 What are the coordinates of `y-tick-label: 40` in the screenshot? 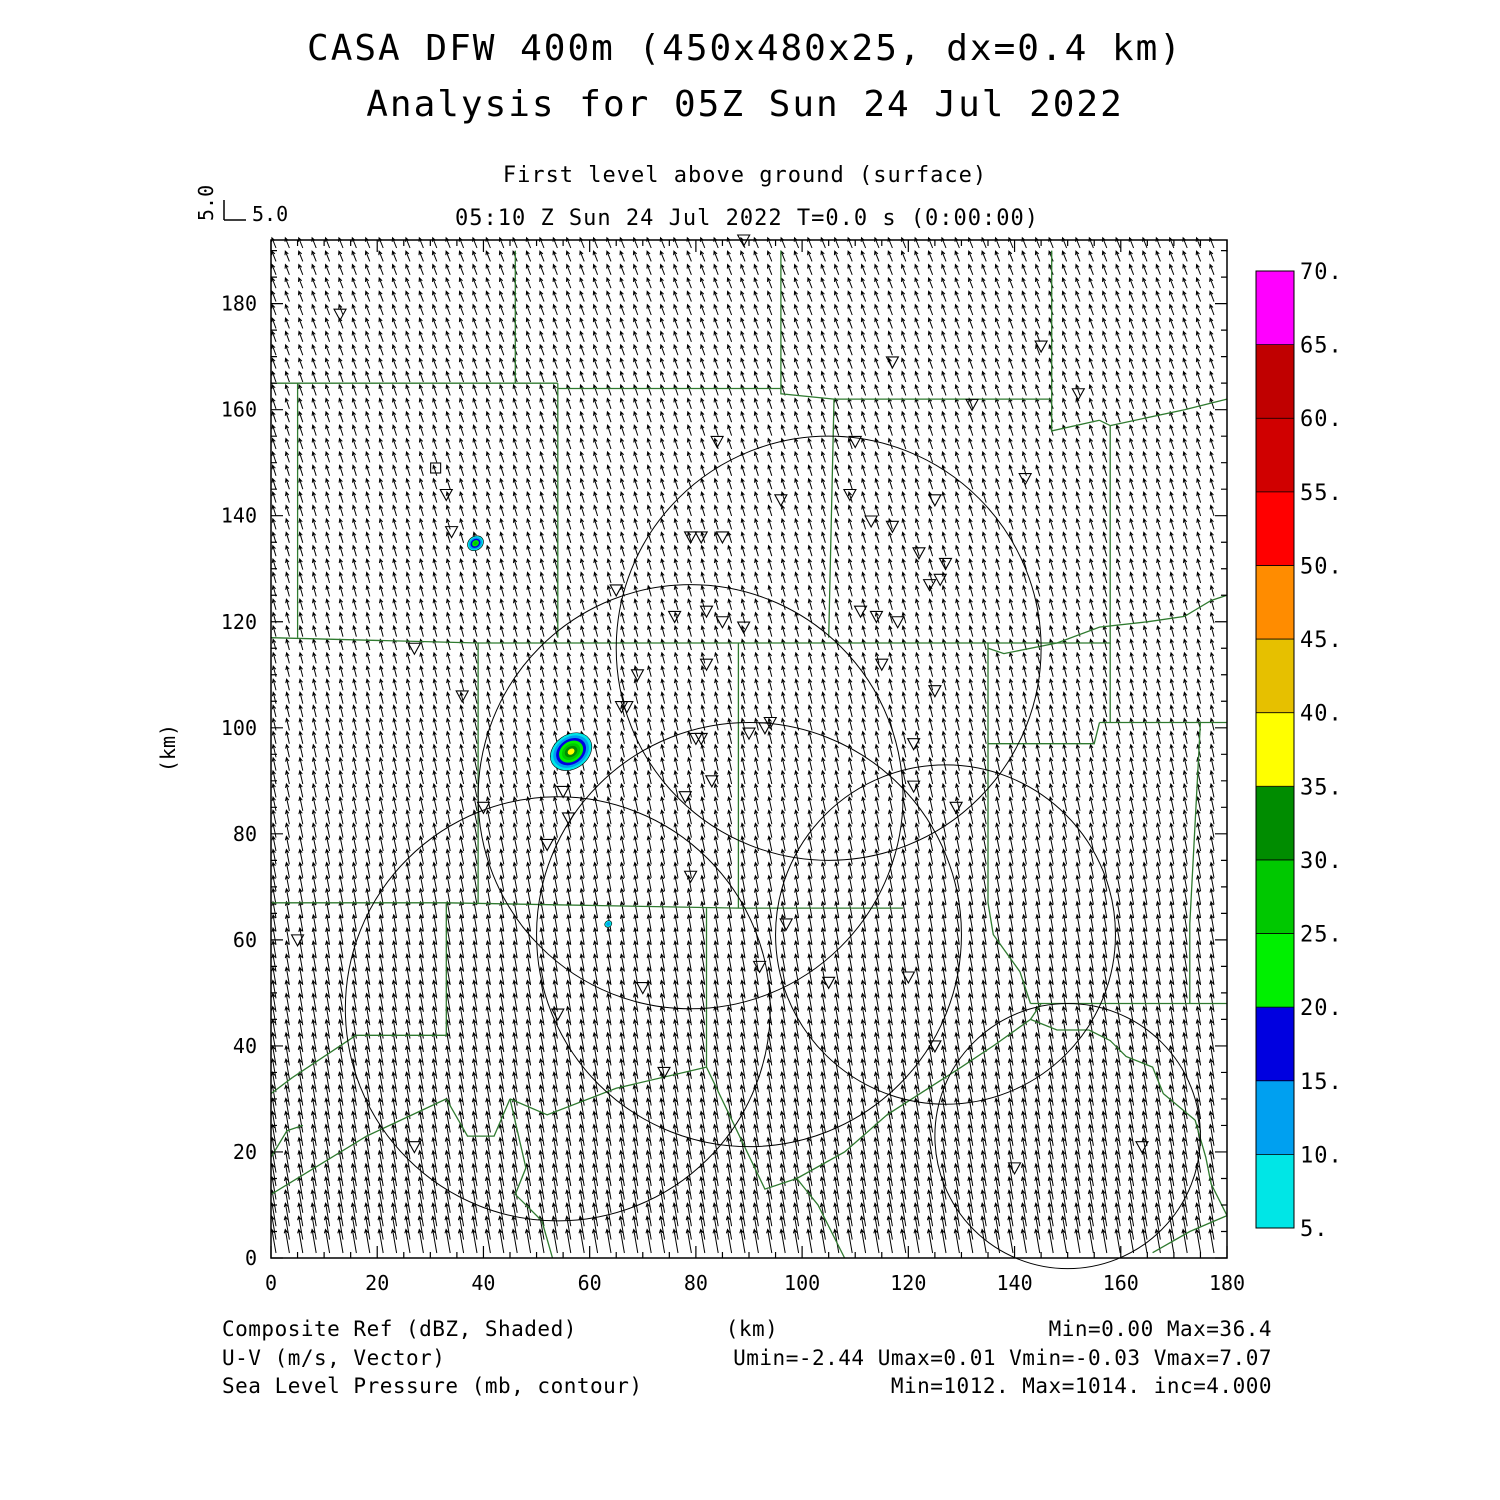 It's located at (245, 1046).